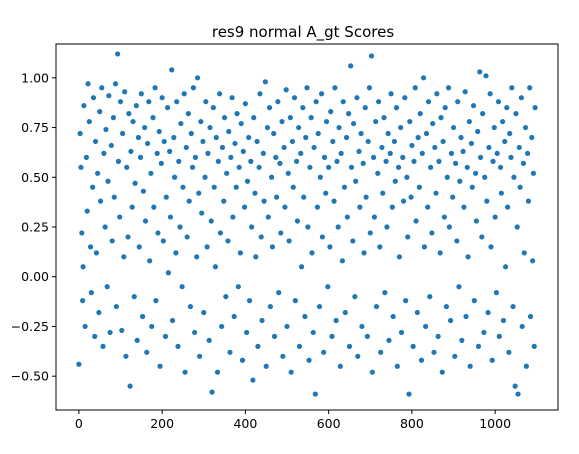 This screenshot has height=454, width=579. Describe the element at coordinates (412, 423) in the screenshot. I see `x-tick-label: 800` at that location.